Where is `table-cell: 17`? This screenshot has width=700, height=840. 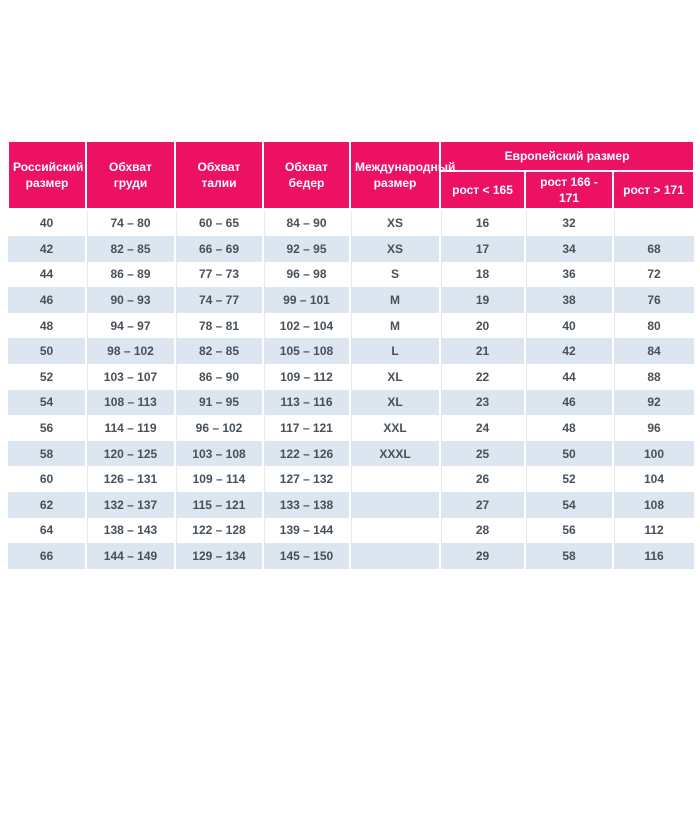
table-cell: 17 is located at coordinates (482, 248).